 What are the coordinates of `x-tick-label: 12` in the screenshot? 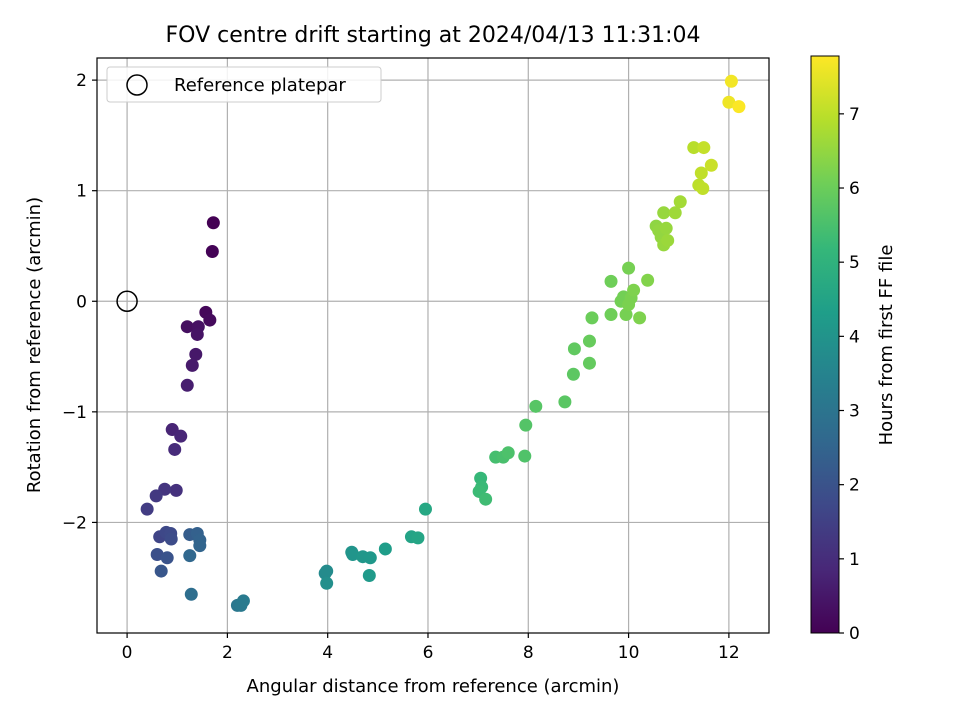 It's located at (729, 653).